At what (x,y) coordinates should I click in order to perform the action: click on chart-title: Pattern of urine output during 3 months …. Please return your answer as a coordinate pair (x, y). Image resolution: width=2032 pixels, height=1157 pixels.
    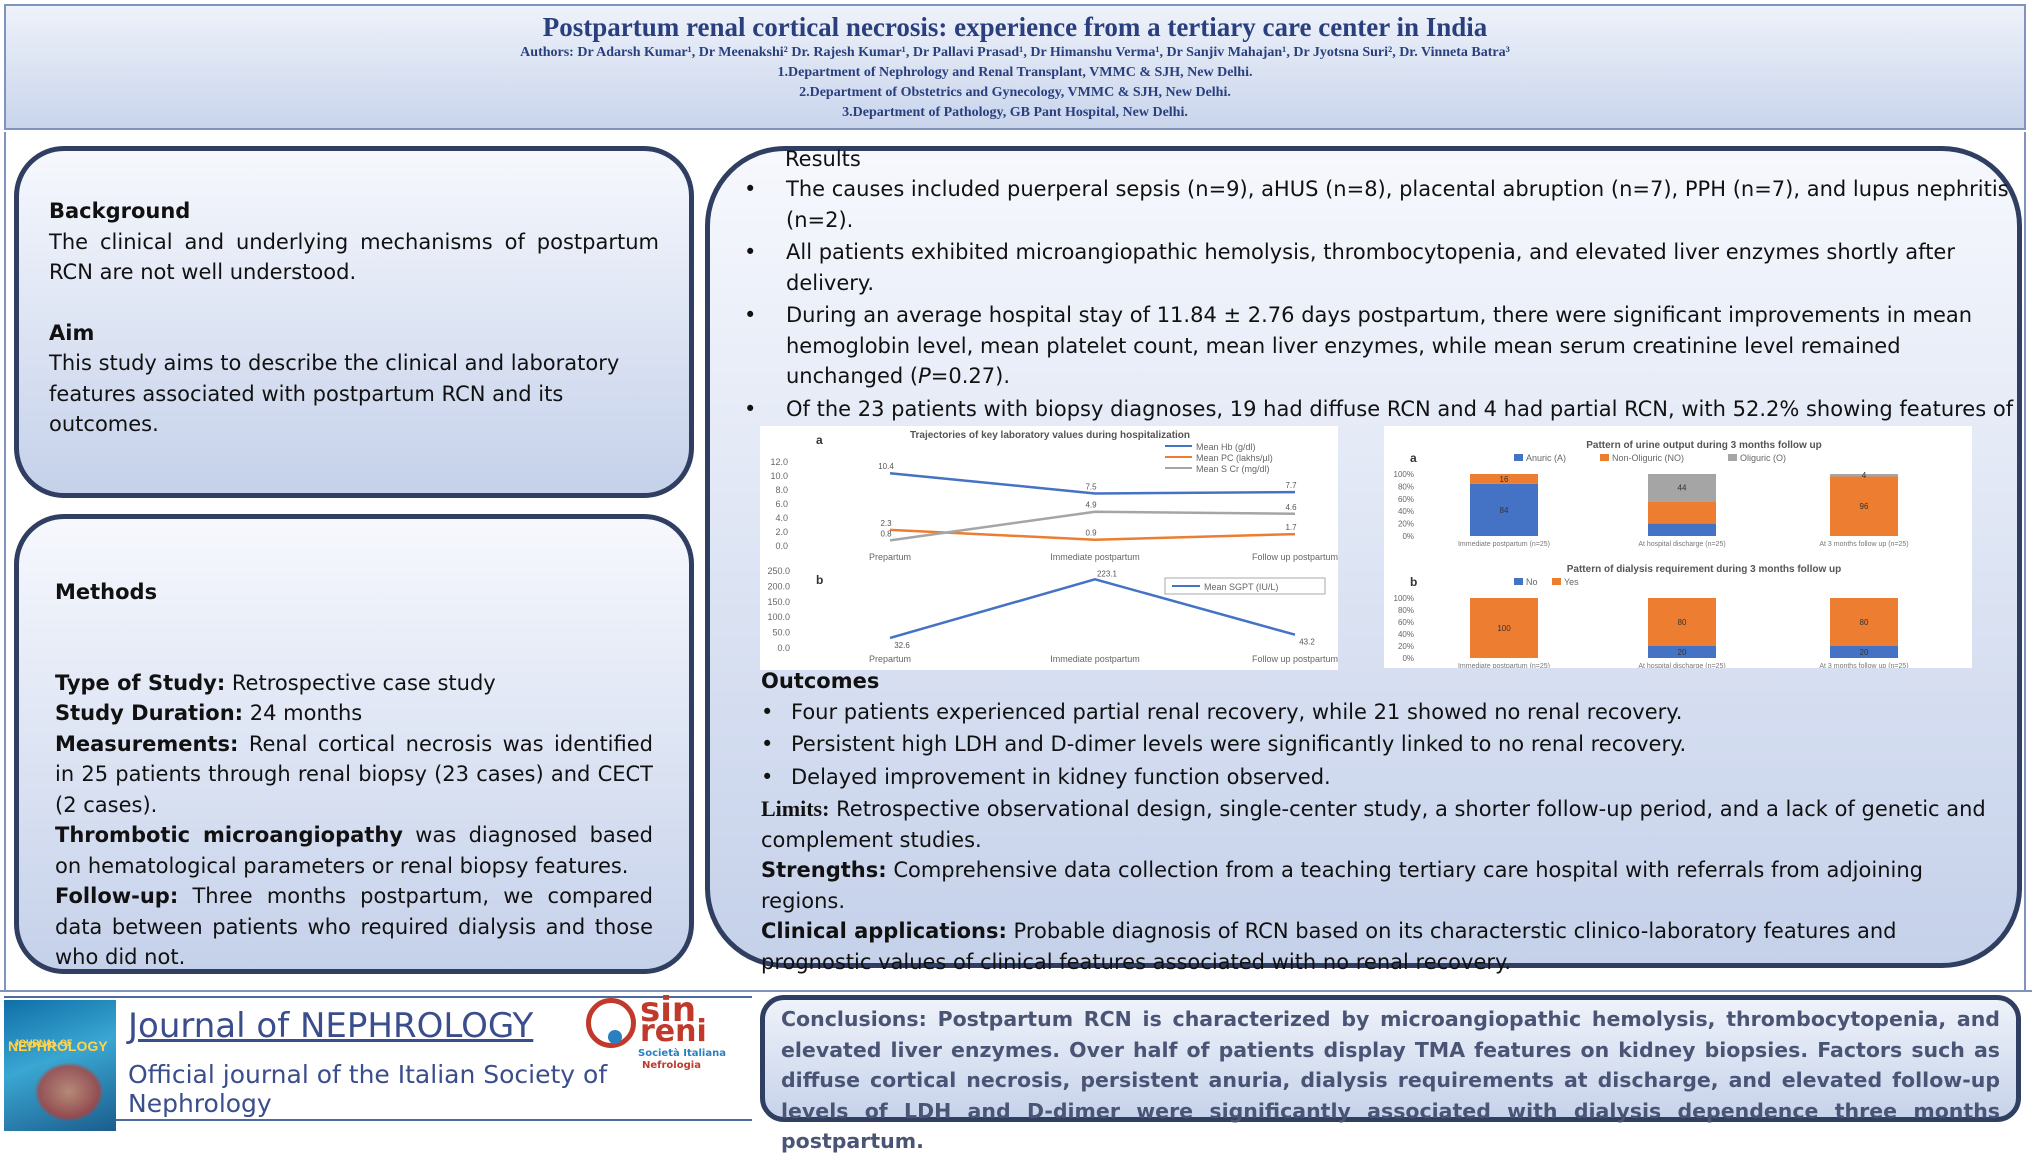
    Looking at the image, I should click on (1704, 445).